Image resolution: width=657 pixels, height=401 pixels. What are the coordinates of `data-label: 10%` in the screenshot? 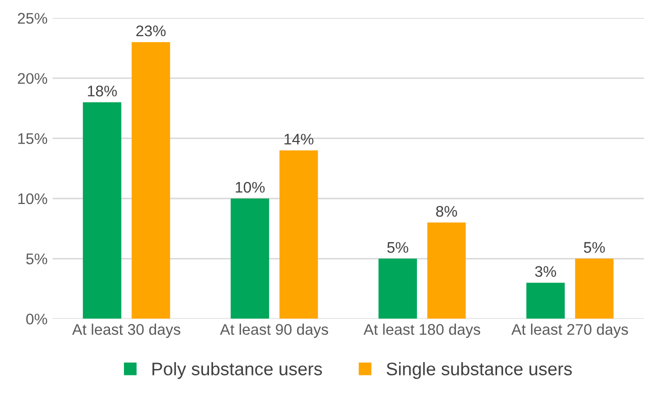 It's located at (250, 187).